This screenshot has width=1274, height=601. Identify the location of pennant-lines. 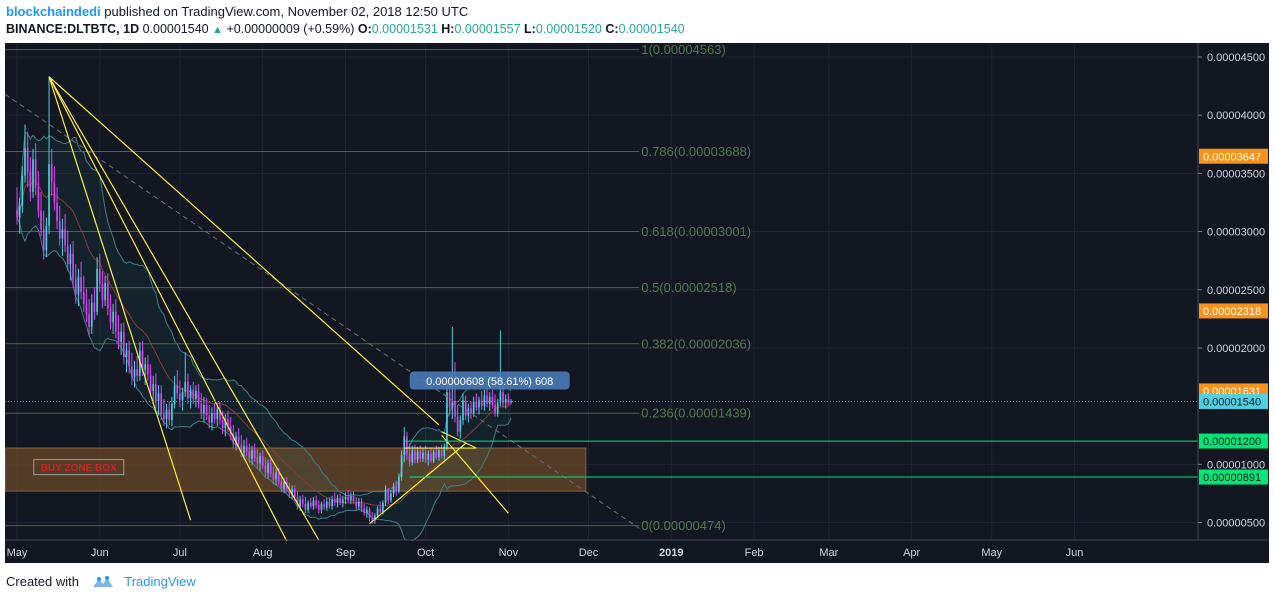
(440, 440).